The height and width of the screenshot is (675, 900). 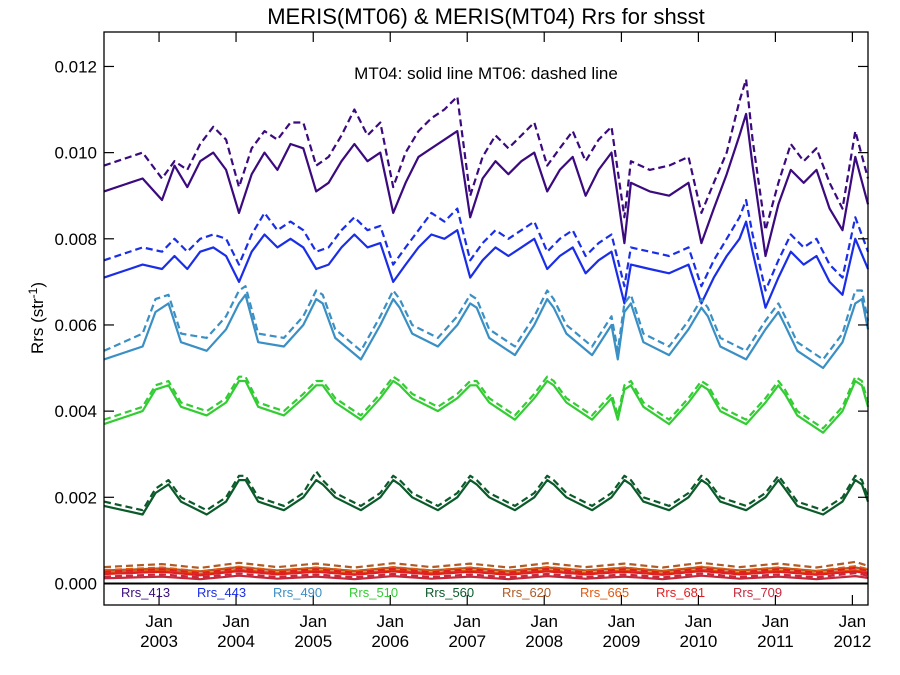 I want to click on x-tick-label-year: 2010, so click(x=698, y=641).